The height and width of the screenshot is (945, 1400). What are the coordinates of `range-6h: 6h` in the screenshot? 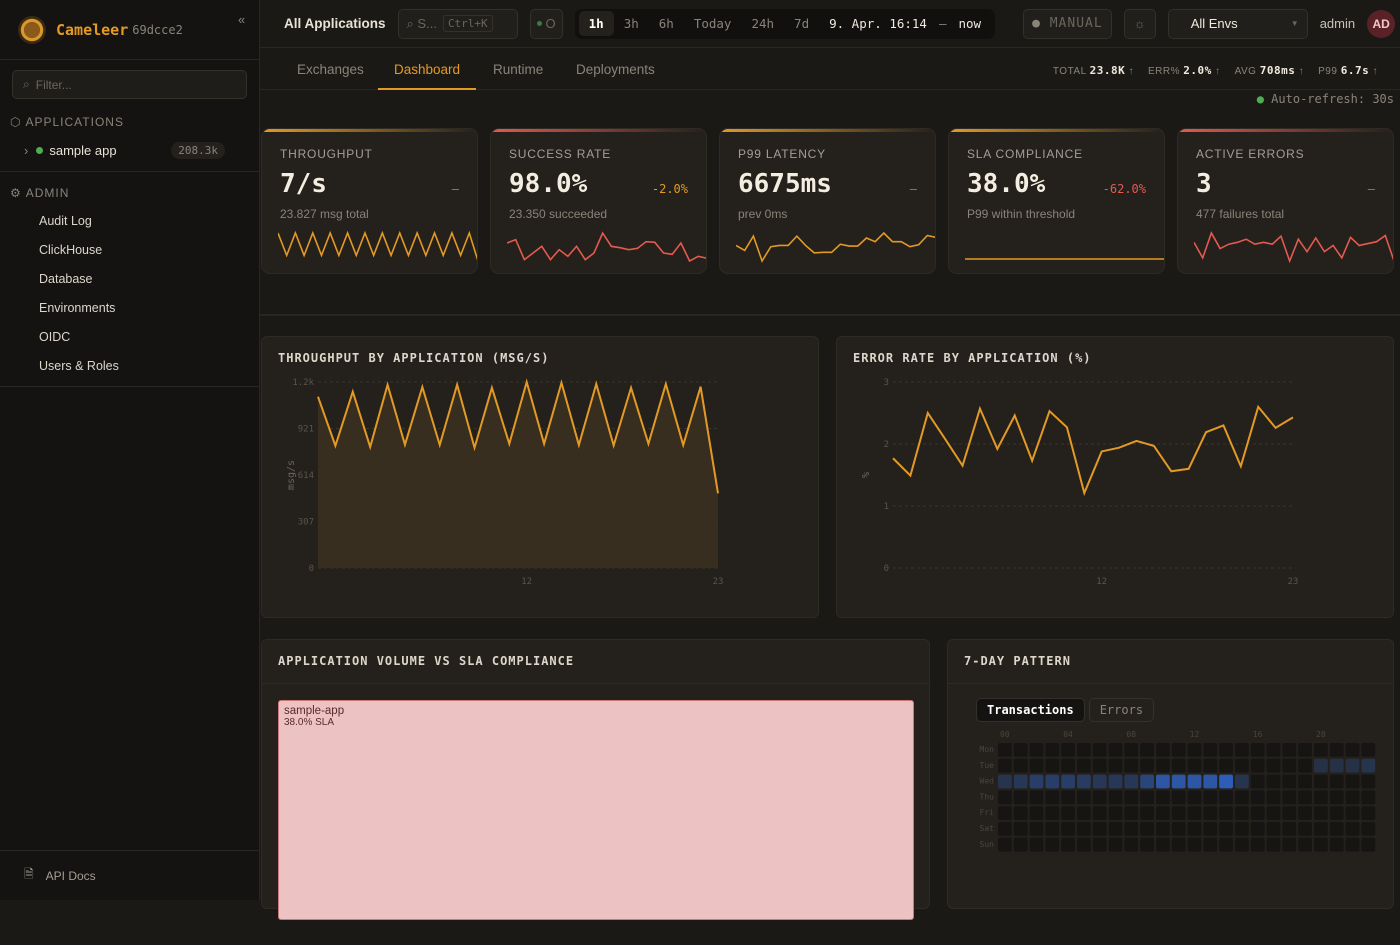 It's located at (666, 23).